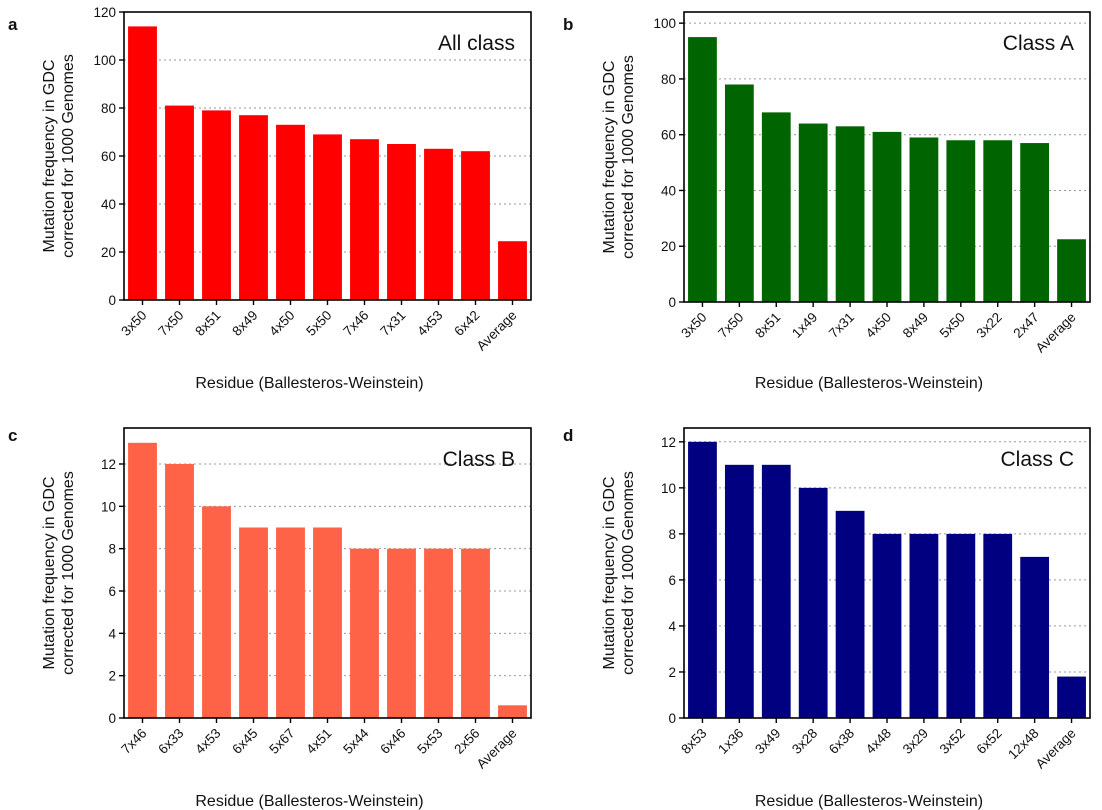 The image size is (1102, 810). I want to click on y-tick-label: 12, so click(108, 464).